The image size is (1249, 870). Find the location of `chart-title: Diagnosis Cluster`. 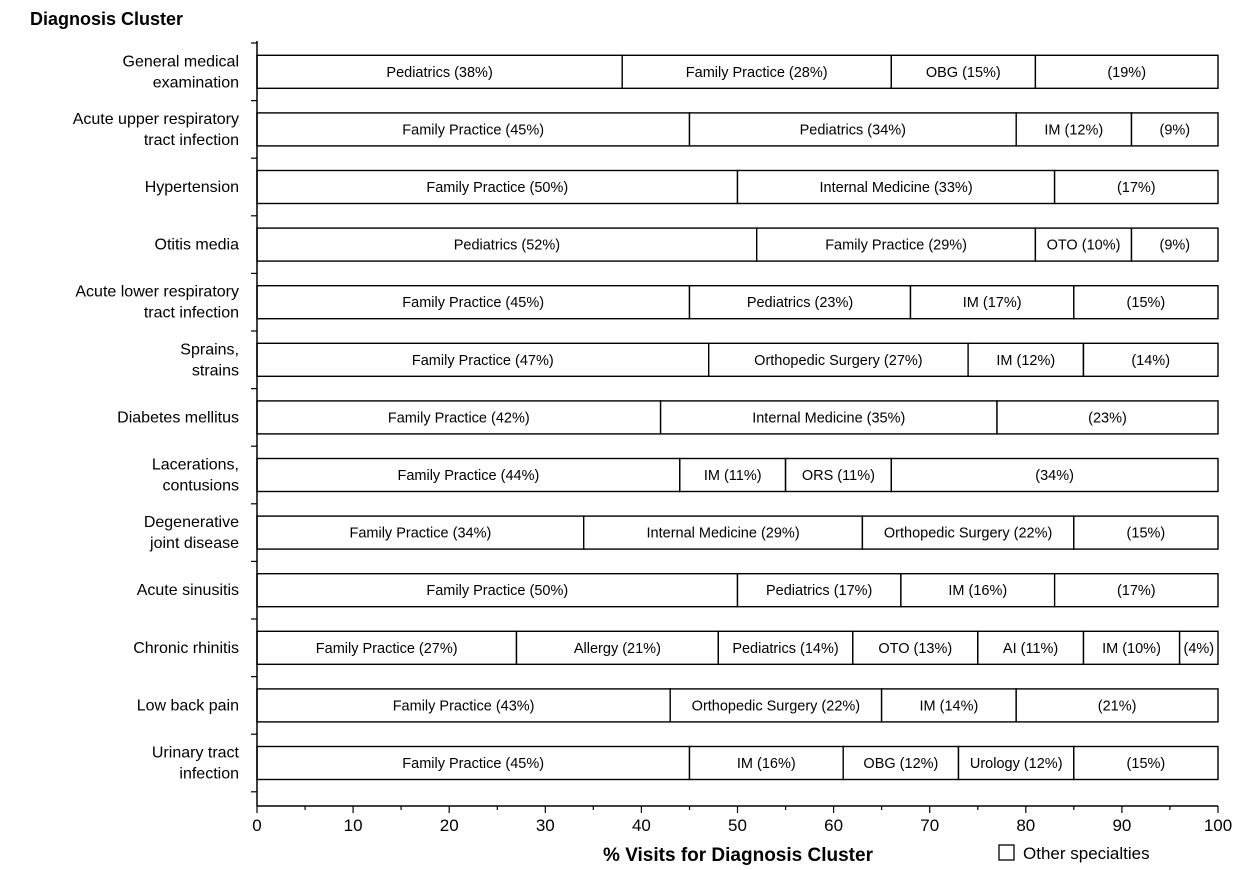

chart-title: Diagnosis Cluster is located at coordinates (106, 19).